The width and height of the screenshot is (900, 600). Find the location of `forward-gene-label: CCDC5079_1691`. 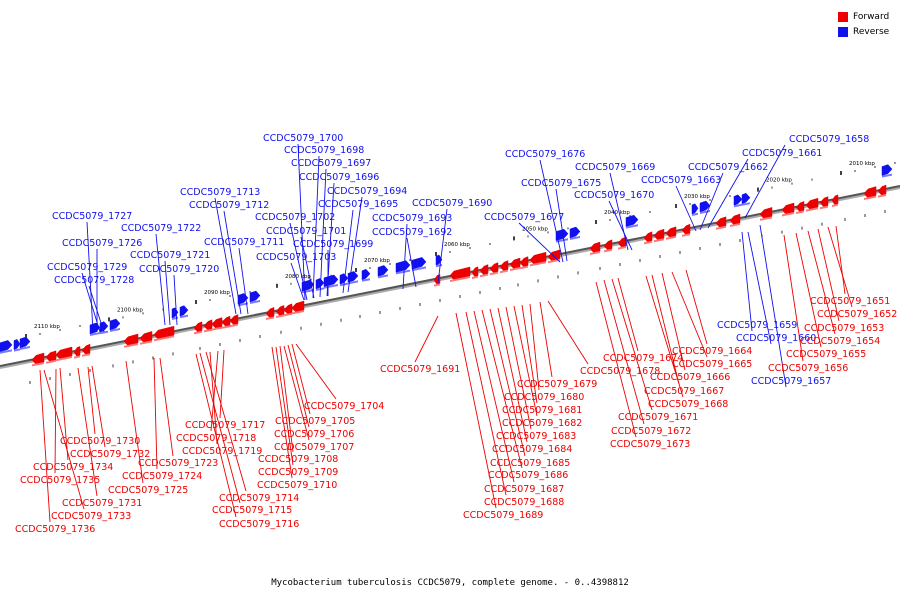

forward-gene-label: CCDC5079_1691 is located at coordinates (420, 369).